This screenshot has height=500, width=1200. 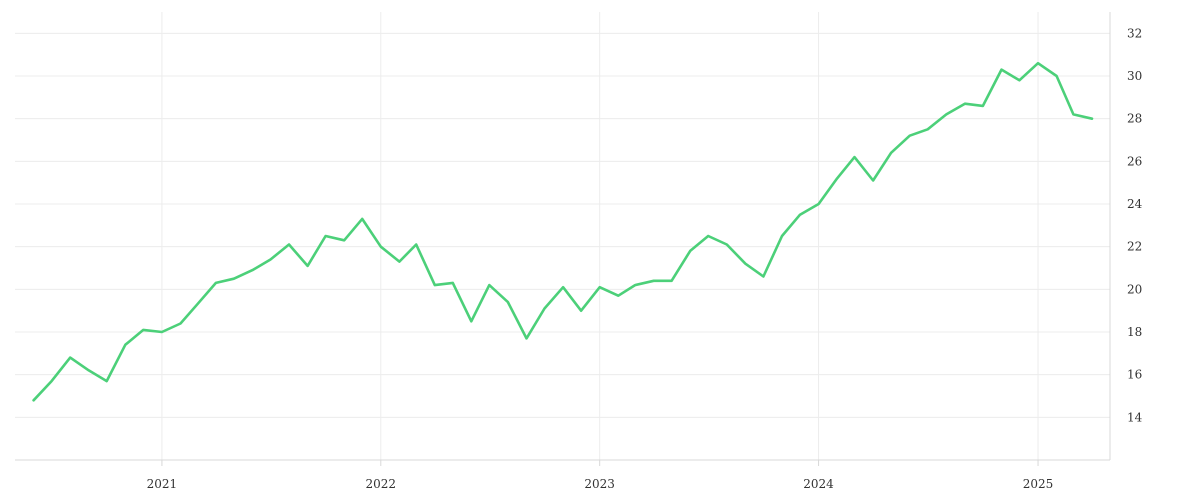 I want to click on y-tick-label: 14, so click(x=1135, y=417).